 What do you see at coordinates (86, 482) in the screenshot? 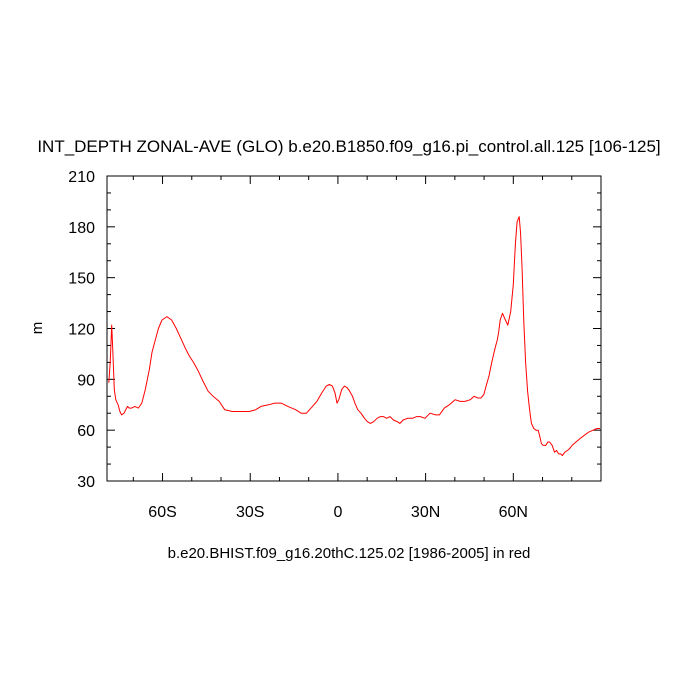
I see `y-tick-label: 30` at bounding box center [86, 482].